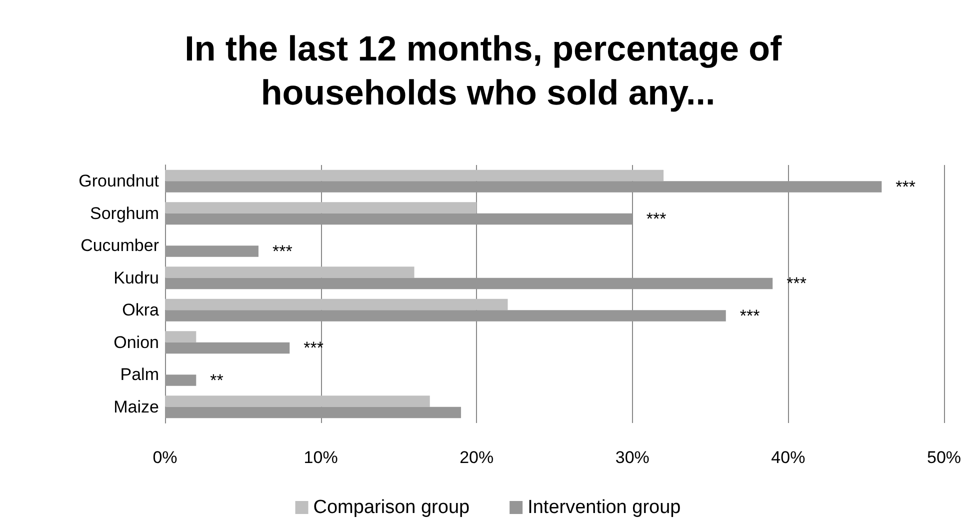 The image size is (976, 518). What do you see at coordinates (136, 278) in the screenshot?
I see `y-tick-label: Kudru` at bounding box center [136, 278].